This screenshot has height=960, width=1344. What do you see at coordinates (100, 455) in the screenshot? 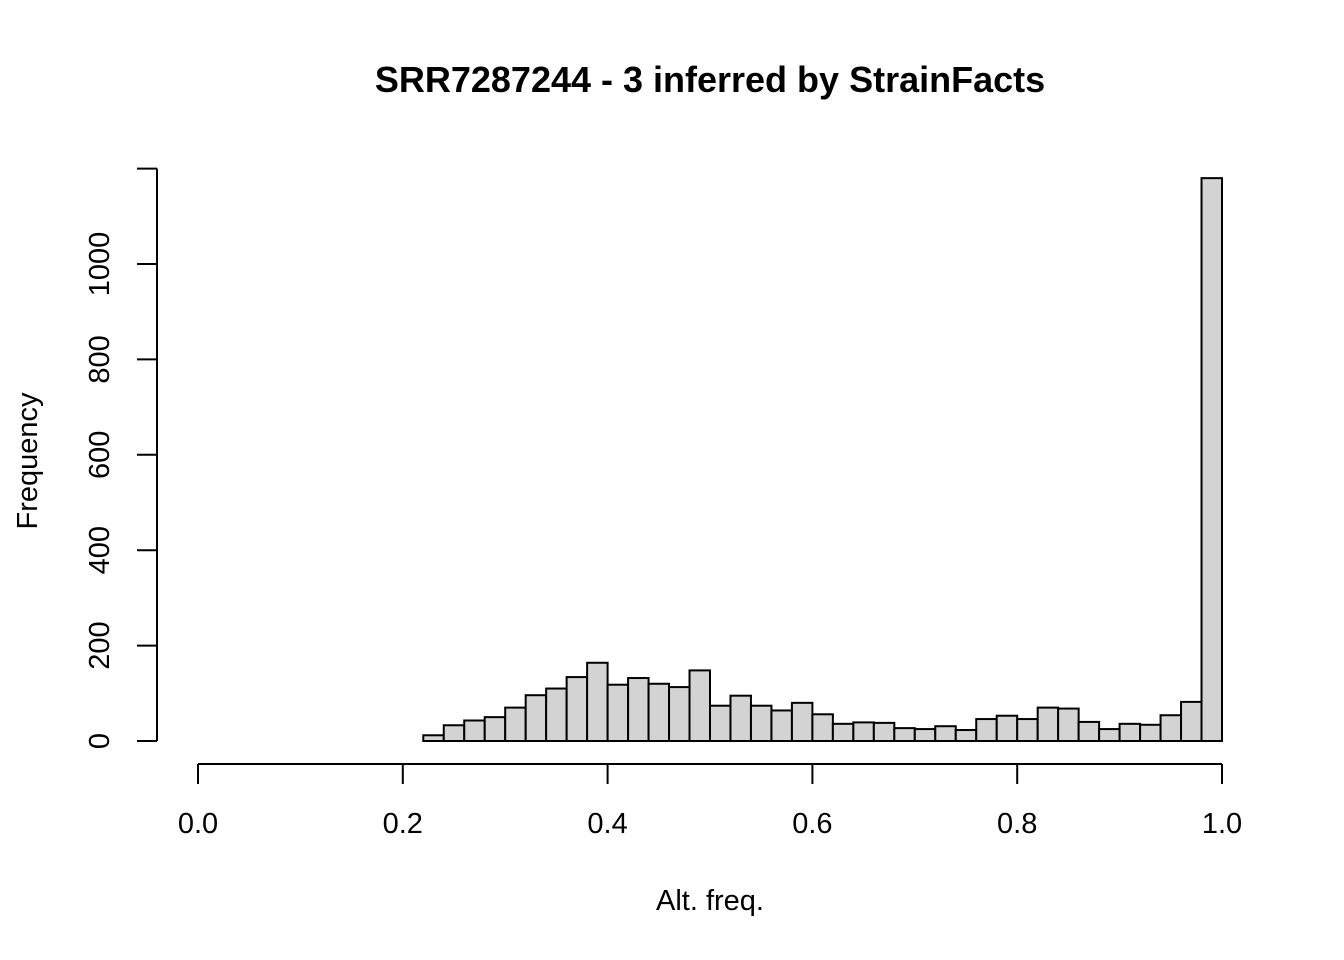
I see `y-tick-label: 600` at bounding box center [100, 455].